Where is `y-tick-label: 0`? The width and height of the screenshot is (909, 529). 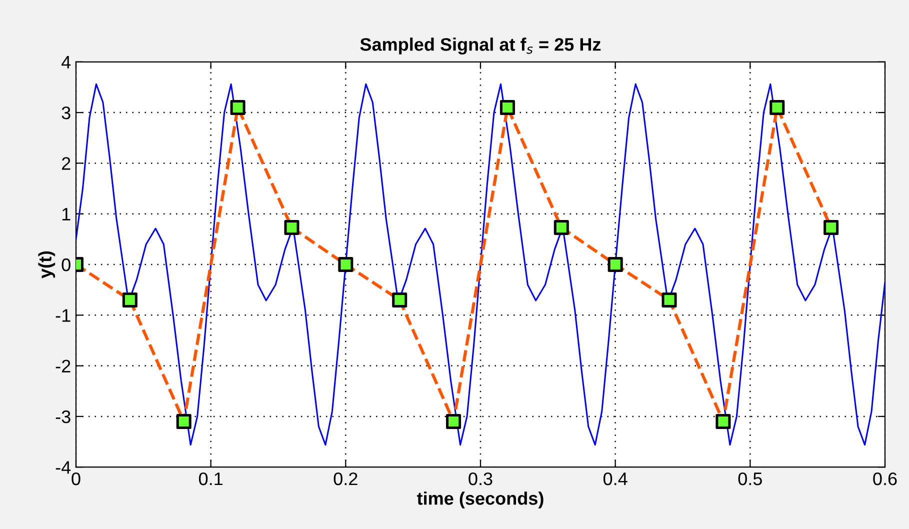 y-tick-label: 0 is located at coordinates (66, 265).